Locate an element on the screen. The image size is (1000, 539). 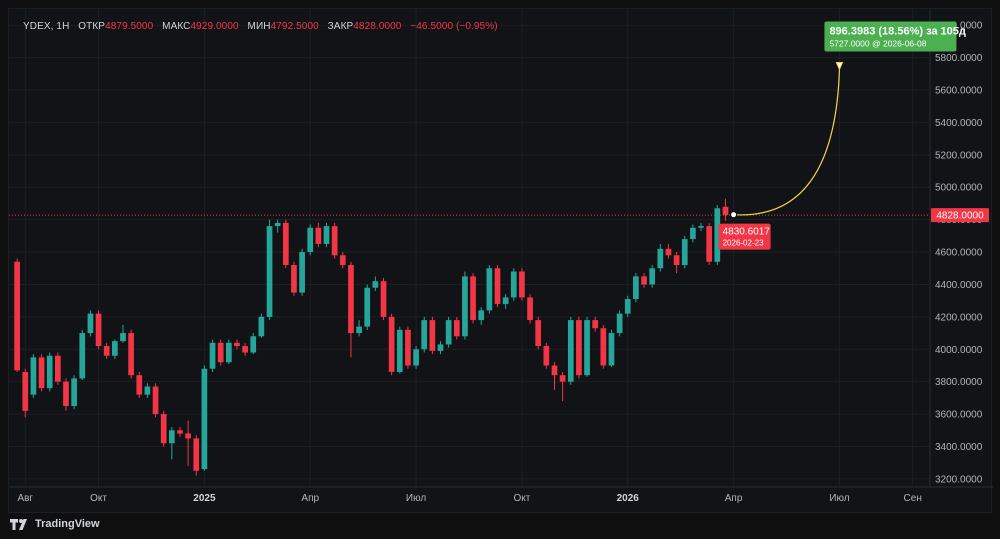
time-tick-label: Сен is located at coordinates (913, 498).